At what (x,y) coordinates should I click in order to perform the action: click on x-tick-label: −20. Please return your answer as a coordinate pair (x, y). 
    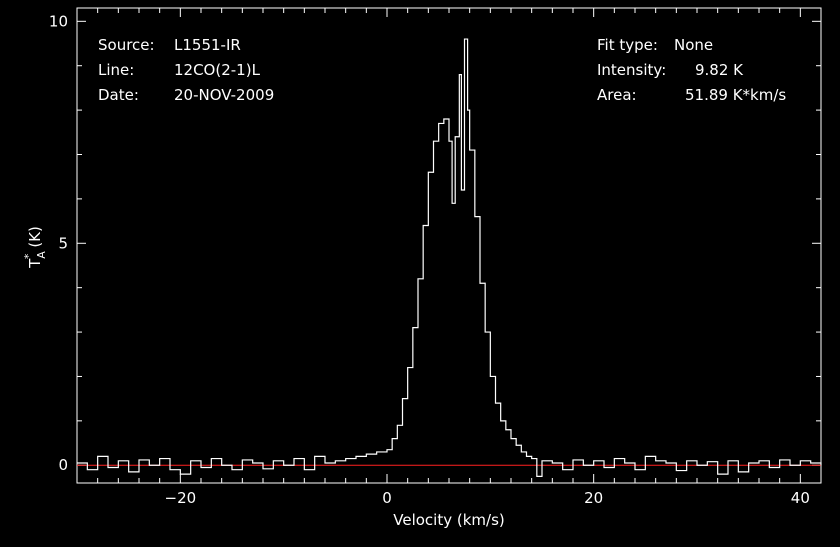
    Looking at the image, I should click on (181, 498).